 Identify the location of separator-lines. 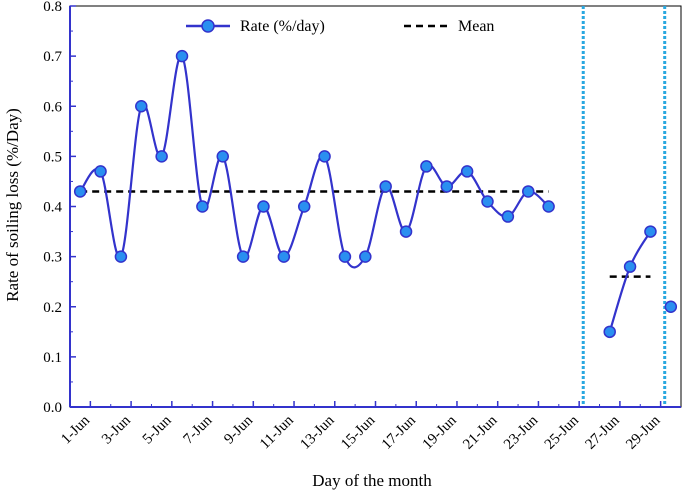
(624, 206).